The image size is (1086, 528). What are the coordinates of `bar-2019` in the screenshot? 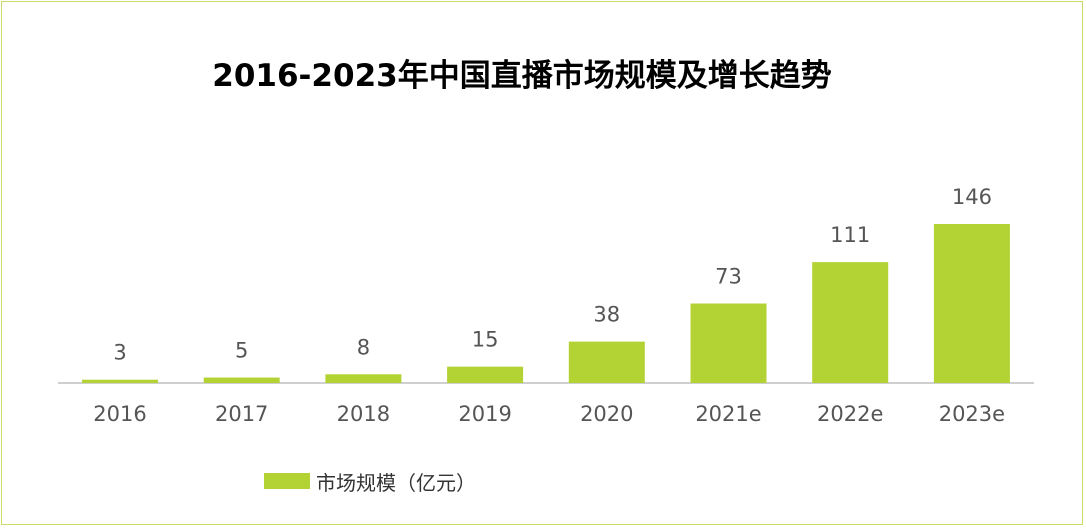 It's located at (485, 374).